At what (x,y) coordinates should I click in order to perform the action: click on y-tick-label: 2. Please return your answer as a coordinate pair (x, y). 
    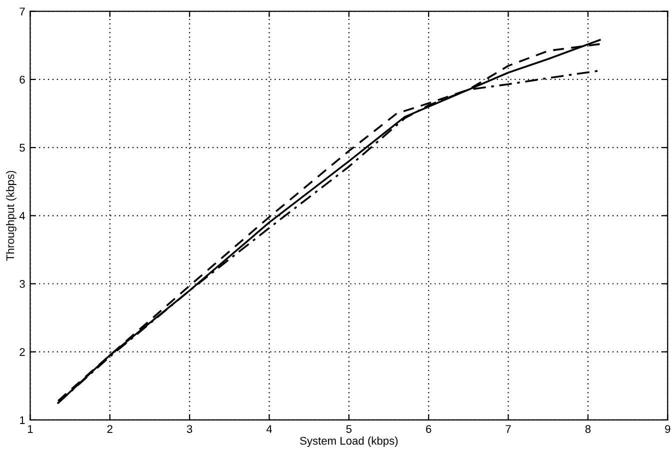
    Looking at the image, I should click on (22, 352).